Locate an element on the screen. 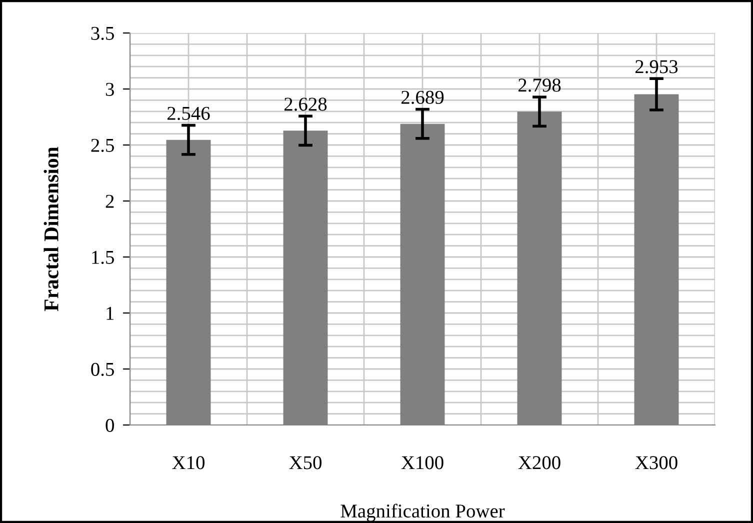  y-tick-label: 3.5 is located at coordinates (102, 33).